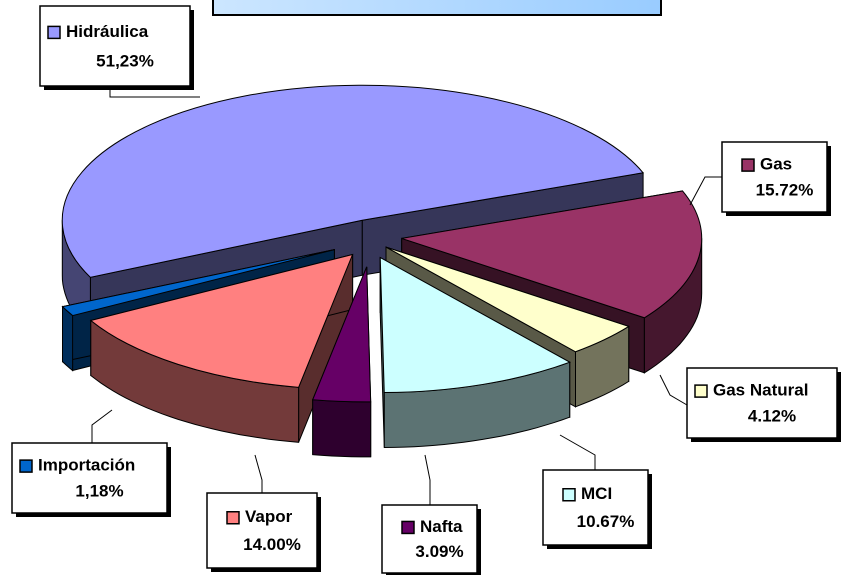 This screenshot has width=841, height=575. What do you see at coordinates (772, 415) in the screenshot?
I see `label-value: 4.12%` at bounding box center [772, 415].